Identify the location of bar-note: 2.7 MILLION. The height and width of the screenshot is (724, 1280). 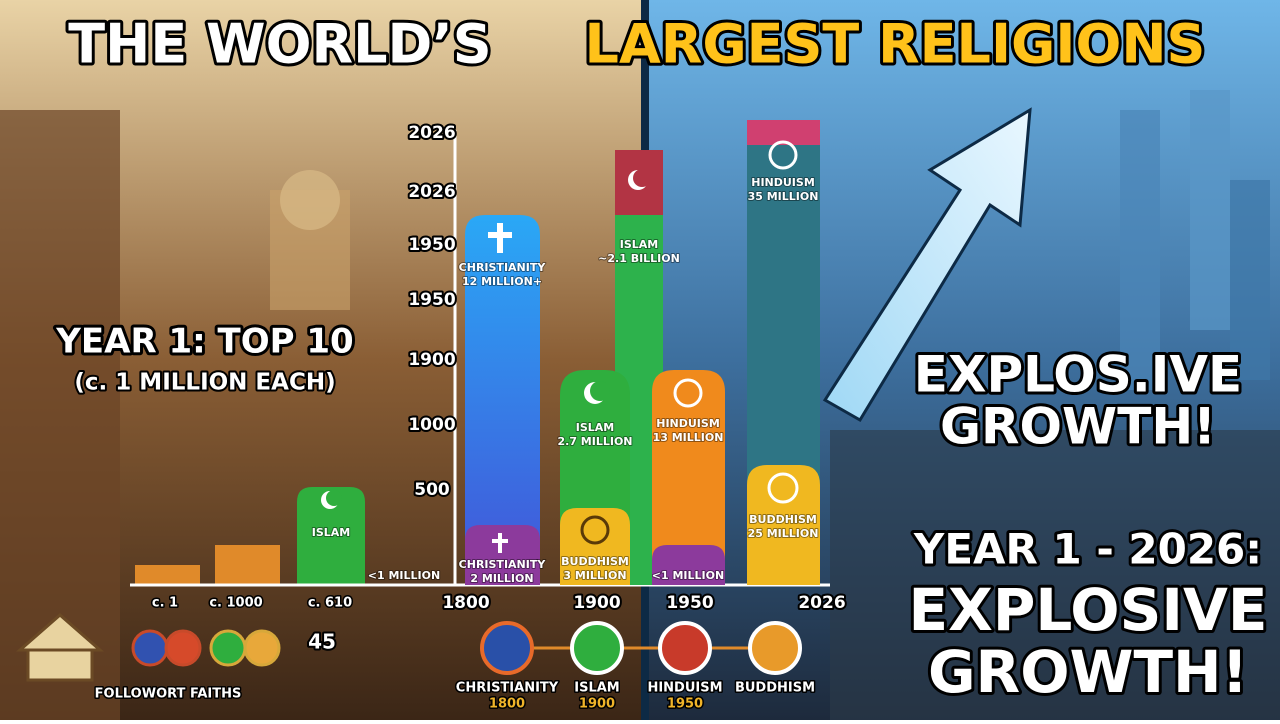
(594, 441).